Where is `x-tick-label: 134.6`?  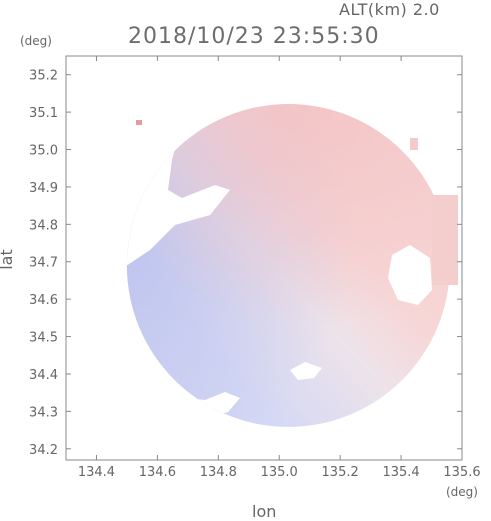
x-tick-label: 134.6 is located at coordinates (157, 472).